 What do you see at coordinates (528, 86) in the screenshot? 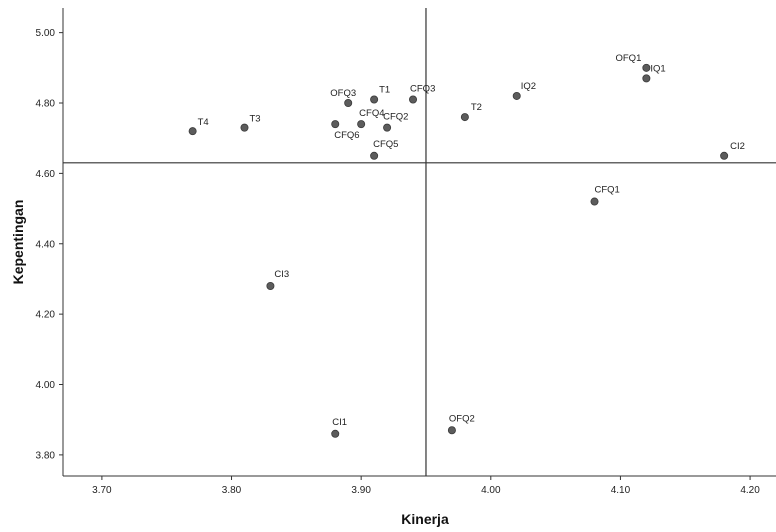
I see `data-point-label: IQ2` at bounding box center [528, 86].